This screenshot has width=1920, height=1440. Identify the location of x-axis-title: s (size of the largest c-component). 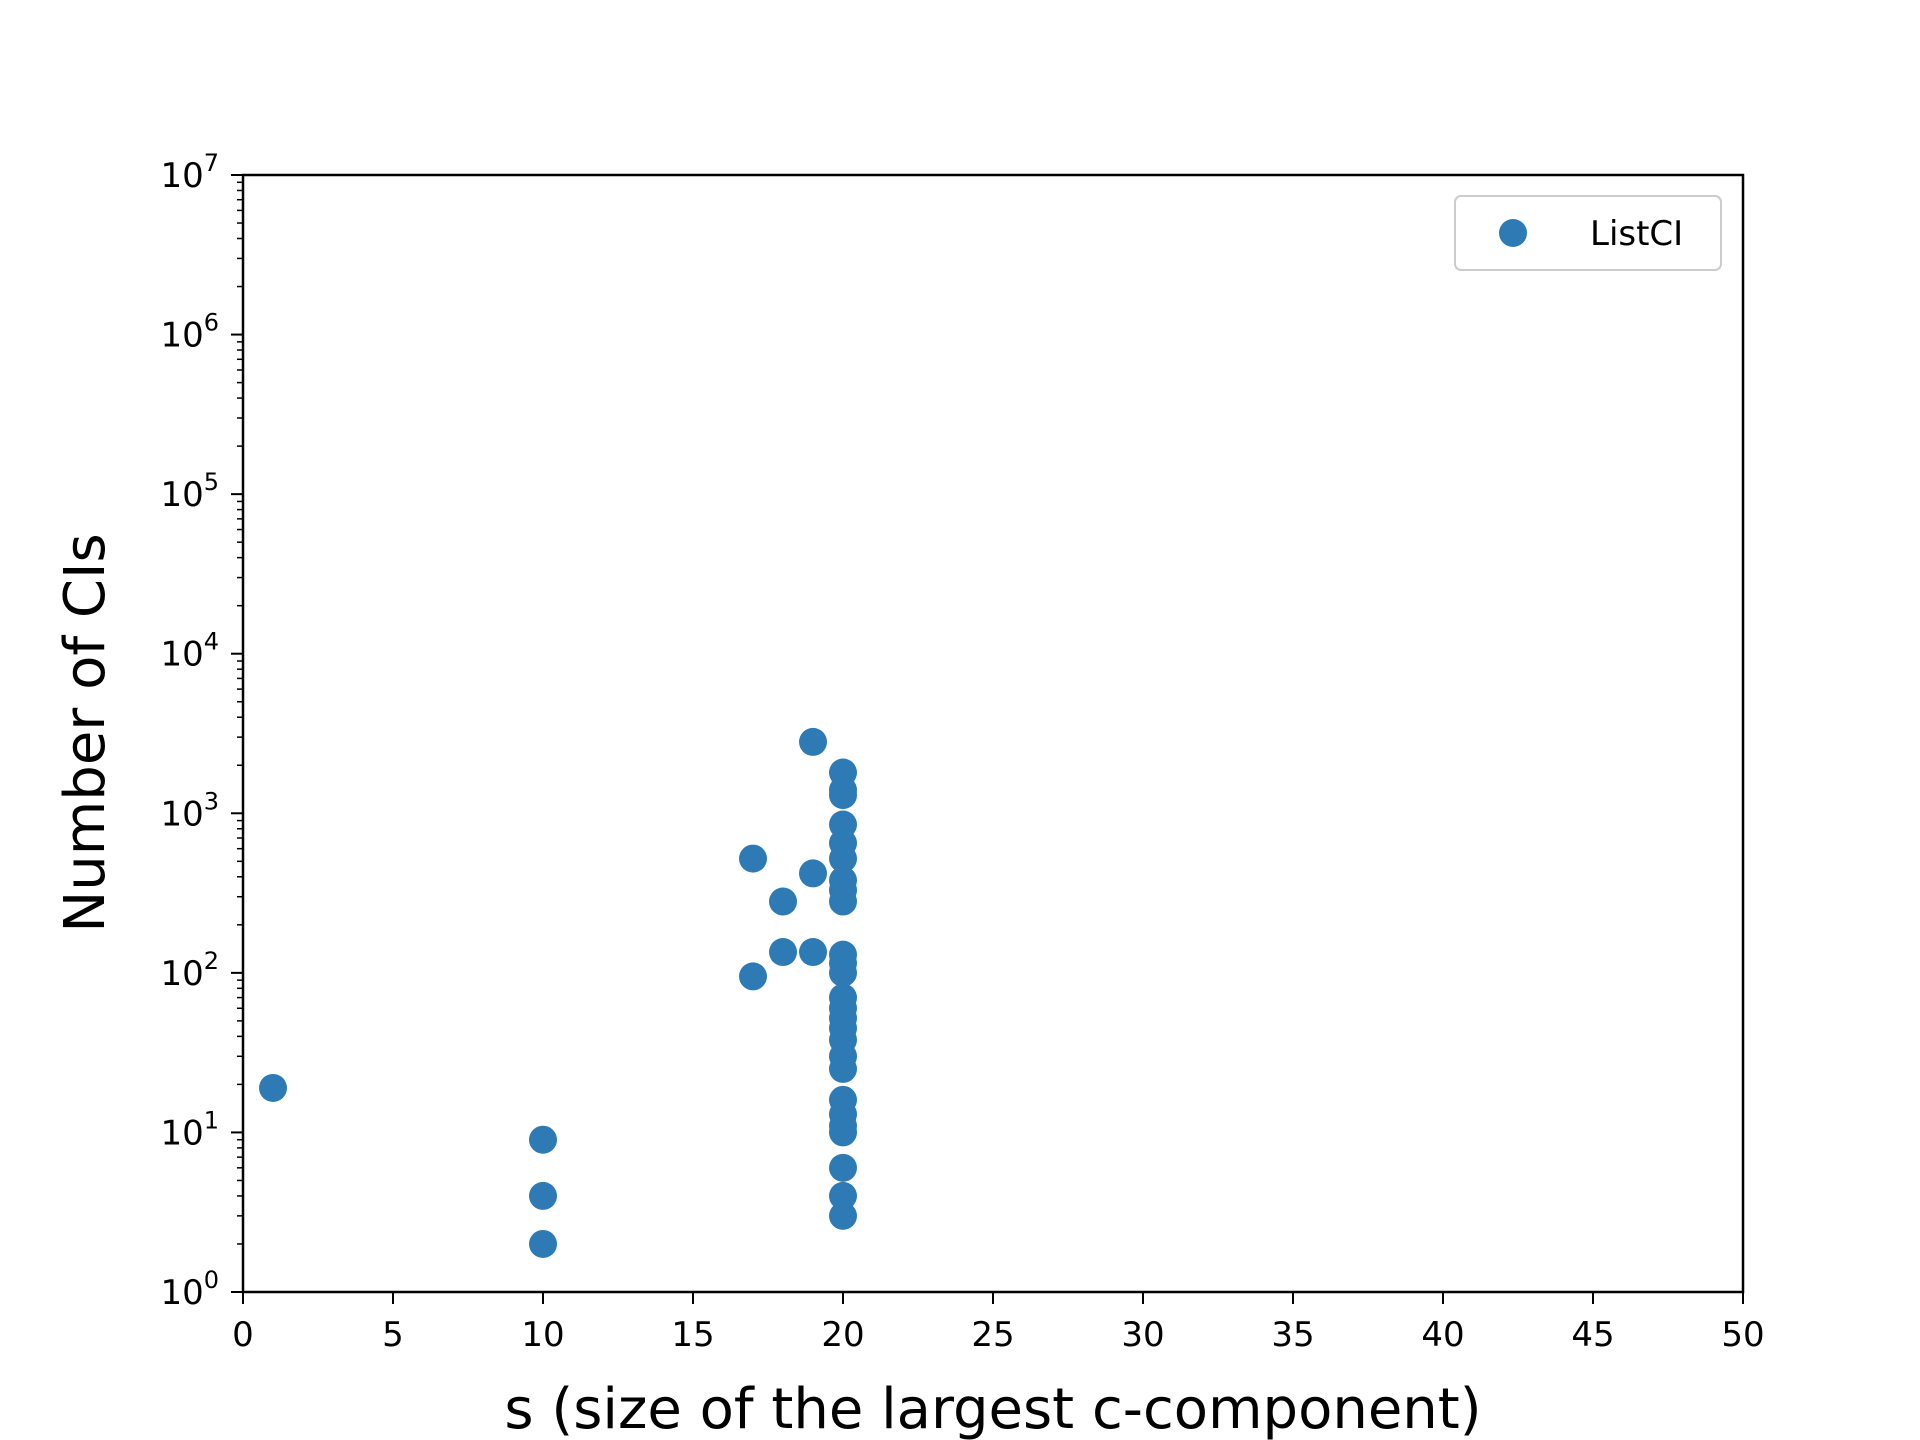
(992, 1408).